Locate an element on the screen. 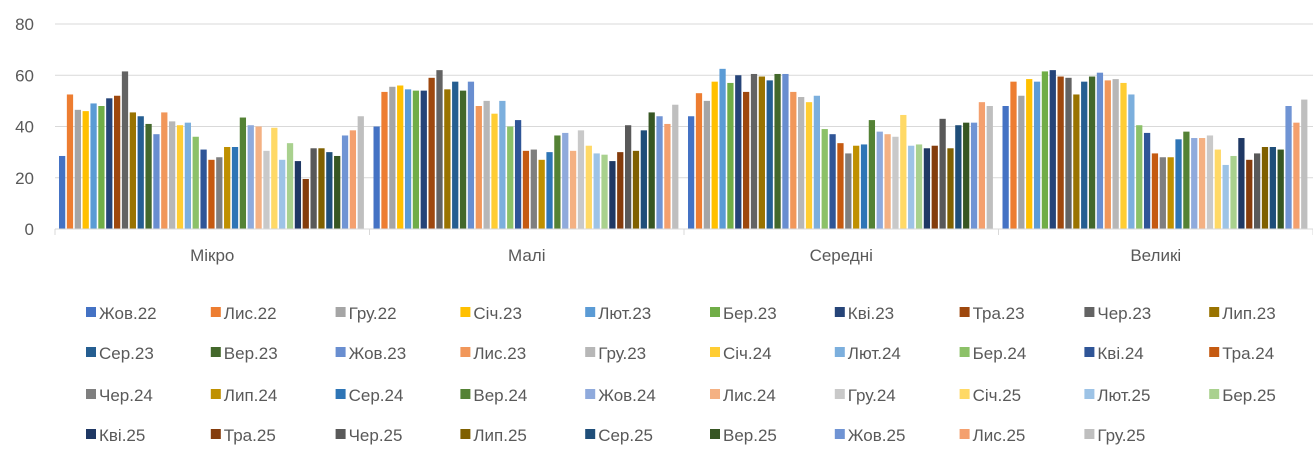 This screenshot has height=454, width=1313. legend-label: Сер.25 is located at coordinates (625, 435).